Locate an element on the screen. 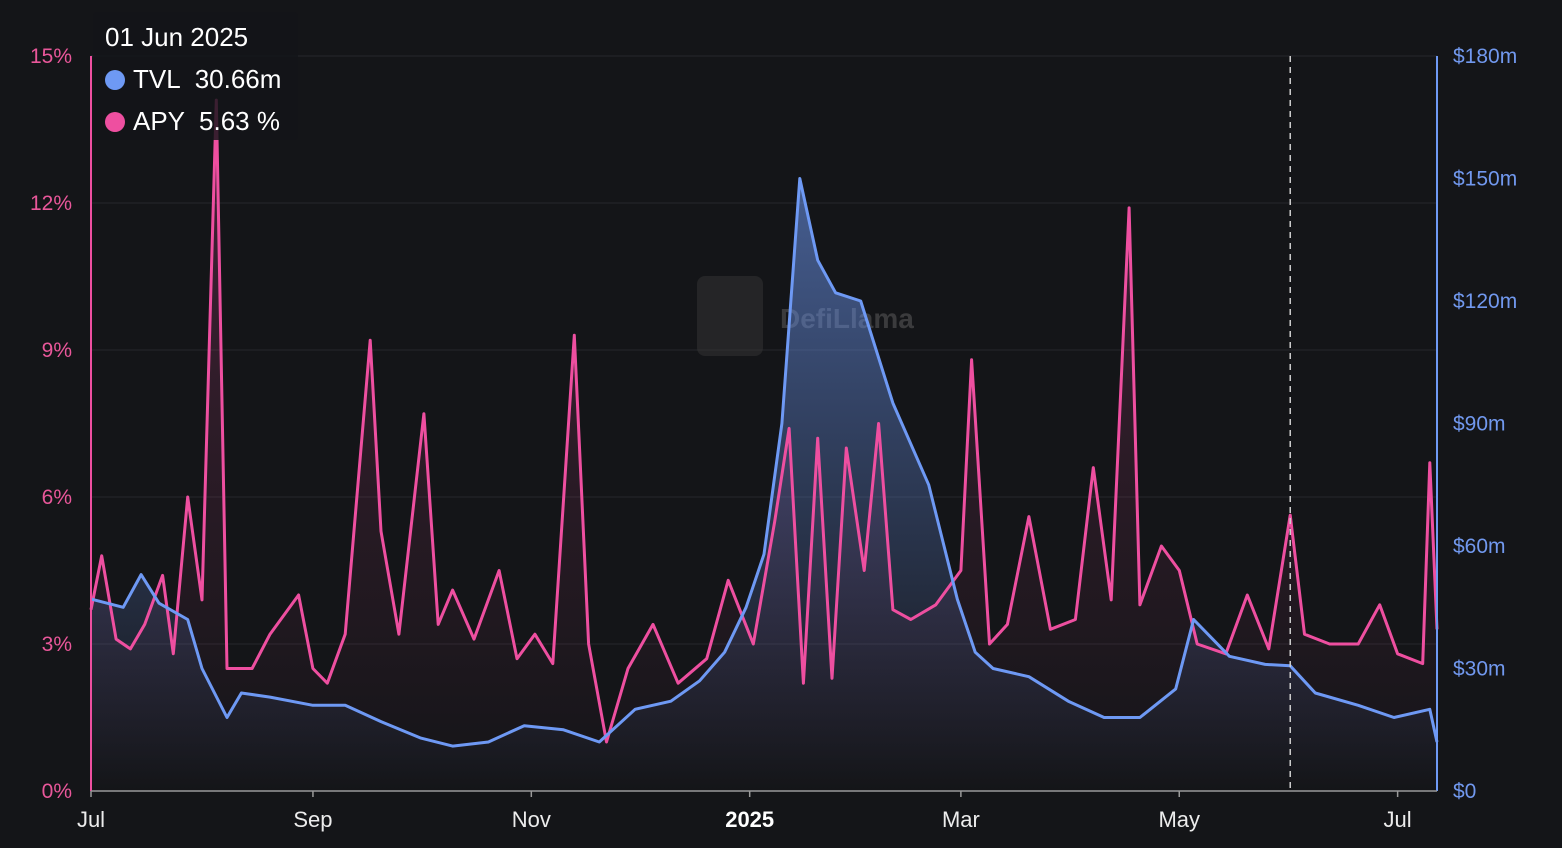  y-left-tick-label: 12% is located at coordinates (51, 203).